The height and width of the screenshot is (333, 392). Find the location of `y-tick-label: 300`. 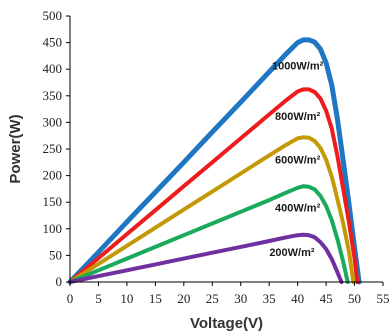

y-tick-label: 300 is located at coordinates (53, 121).